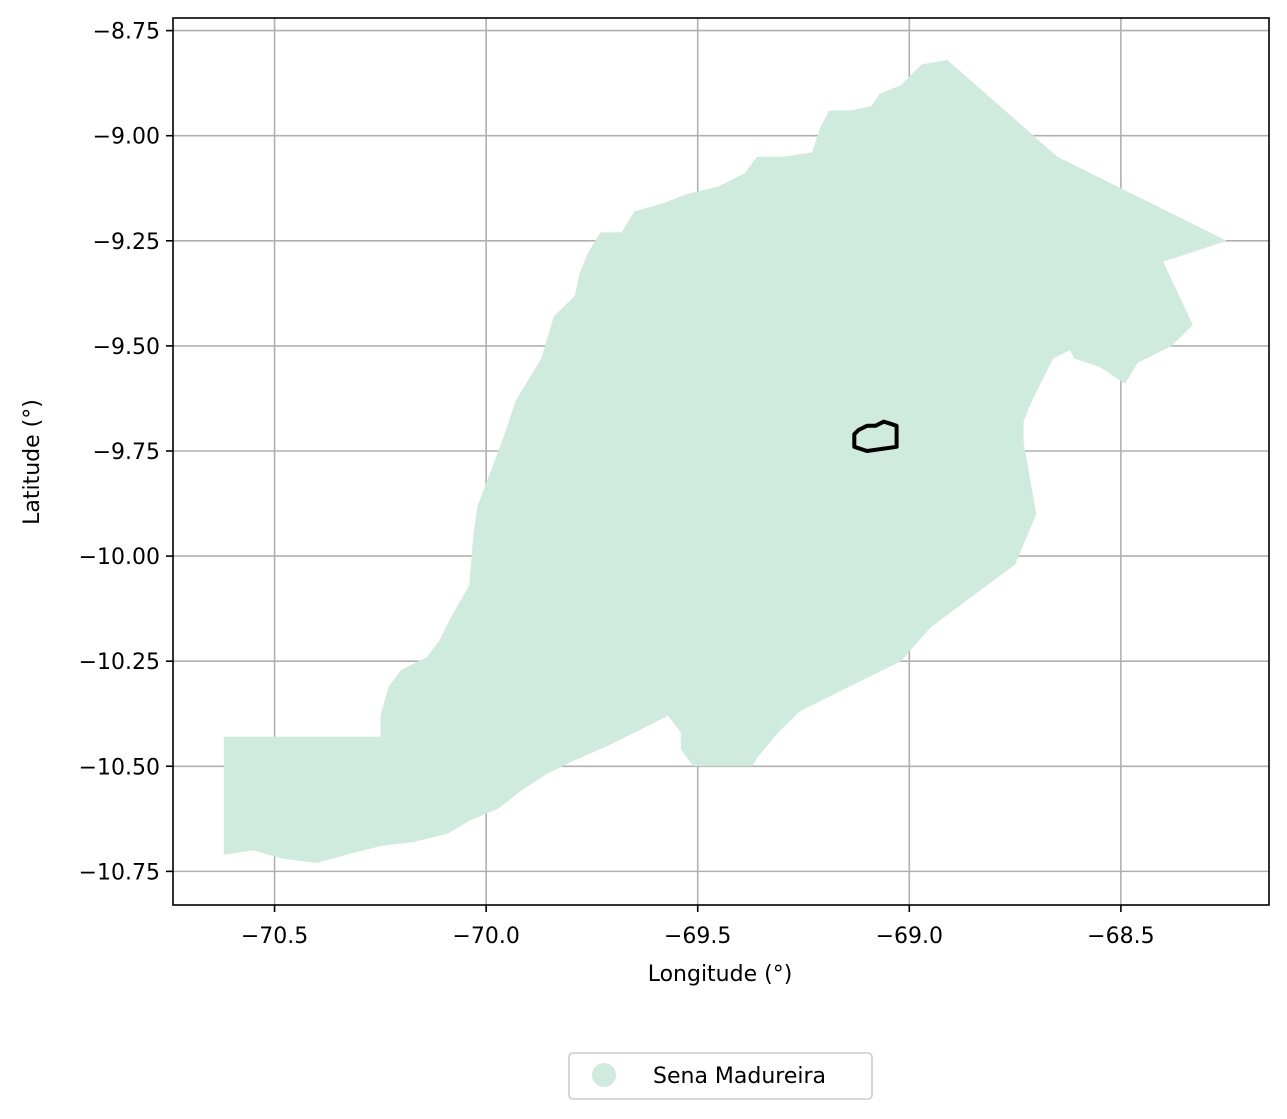 The width and height of the screenshot is (1287, 1119). Describe the element at coordinates (119, 767) in the screenshot. I see `y-tick-label: −10.50` at that location.